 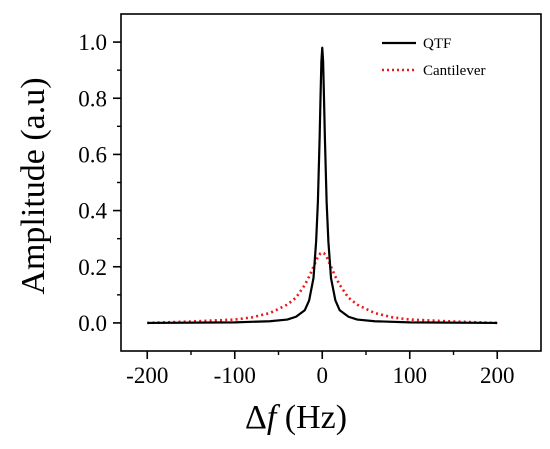 What do you see at coordinates (92, 211) in the screenshot?
I see `y-tick-label: 0.4` at bounding box center [92, 211].